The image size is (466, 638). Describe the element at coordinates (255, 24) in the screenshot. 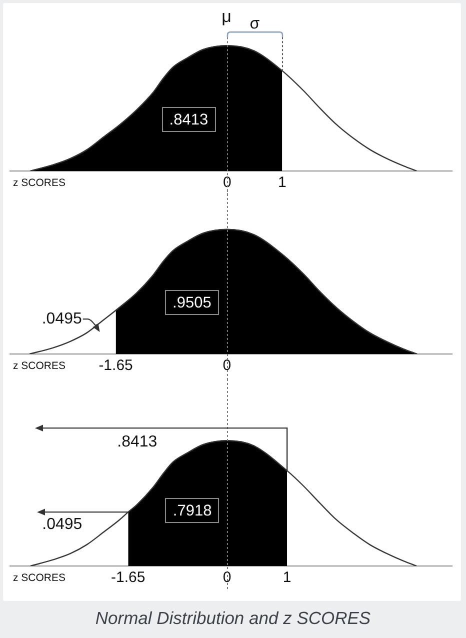

I see `text: σ` at that location.